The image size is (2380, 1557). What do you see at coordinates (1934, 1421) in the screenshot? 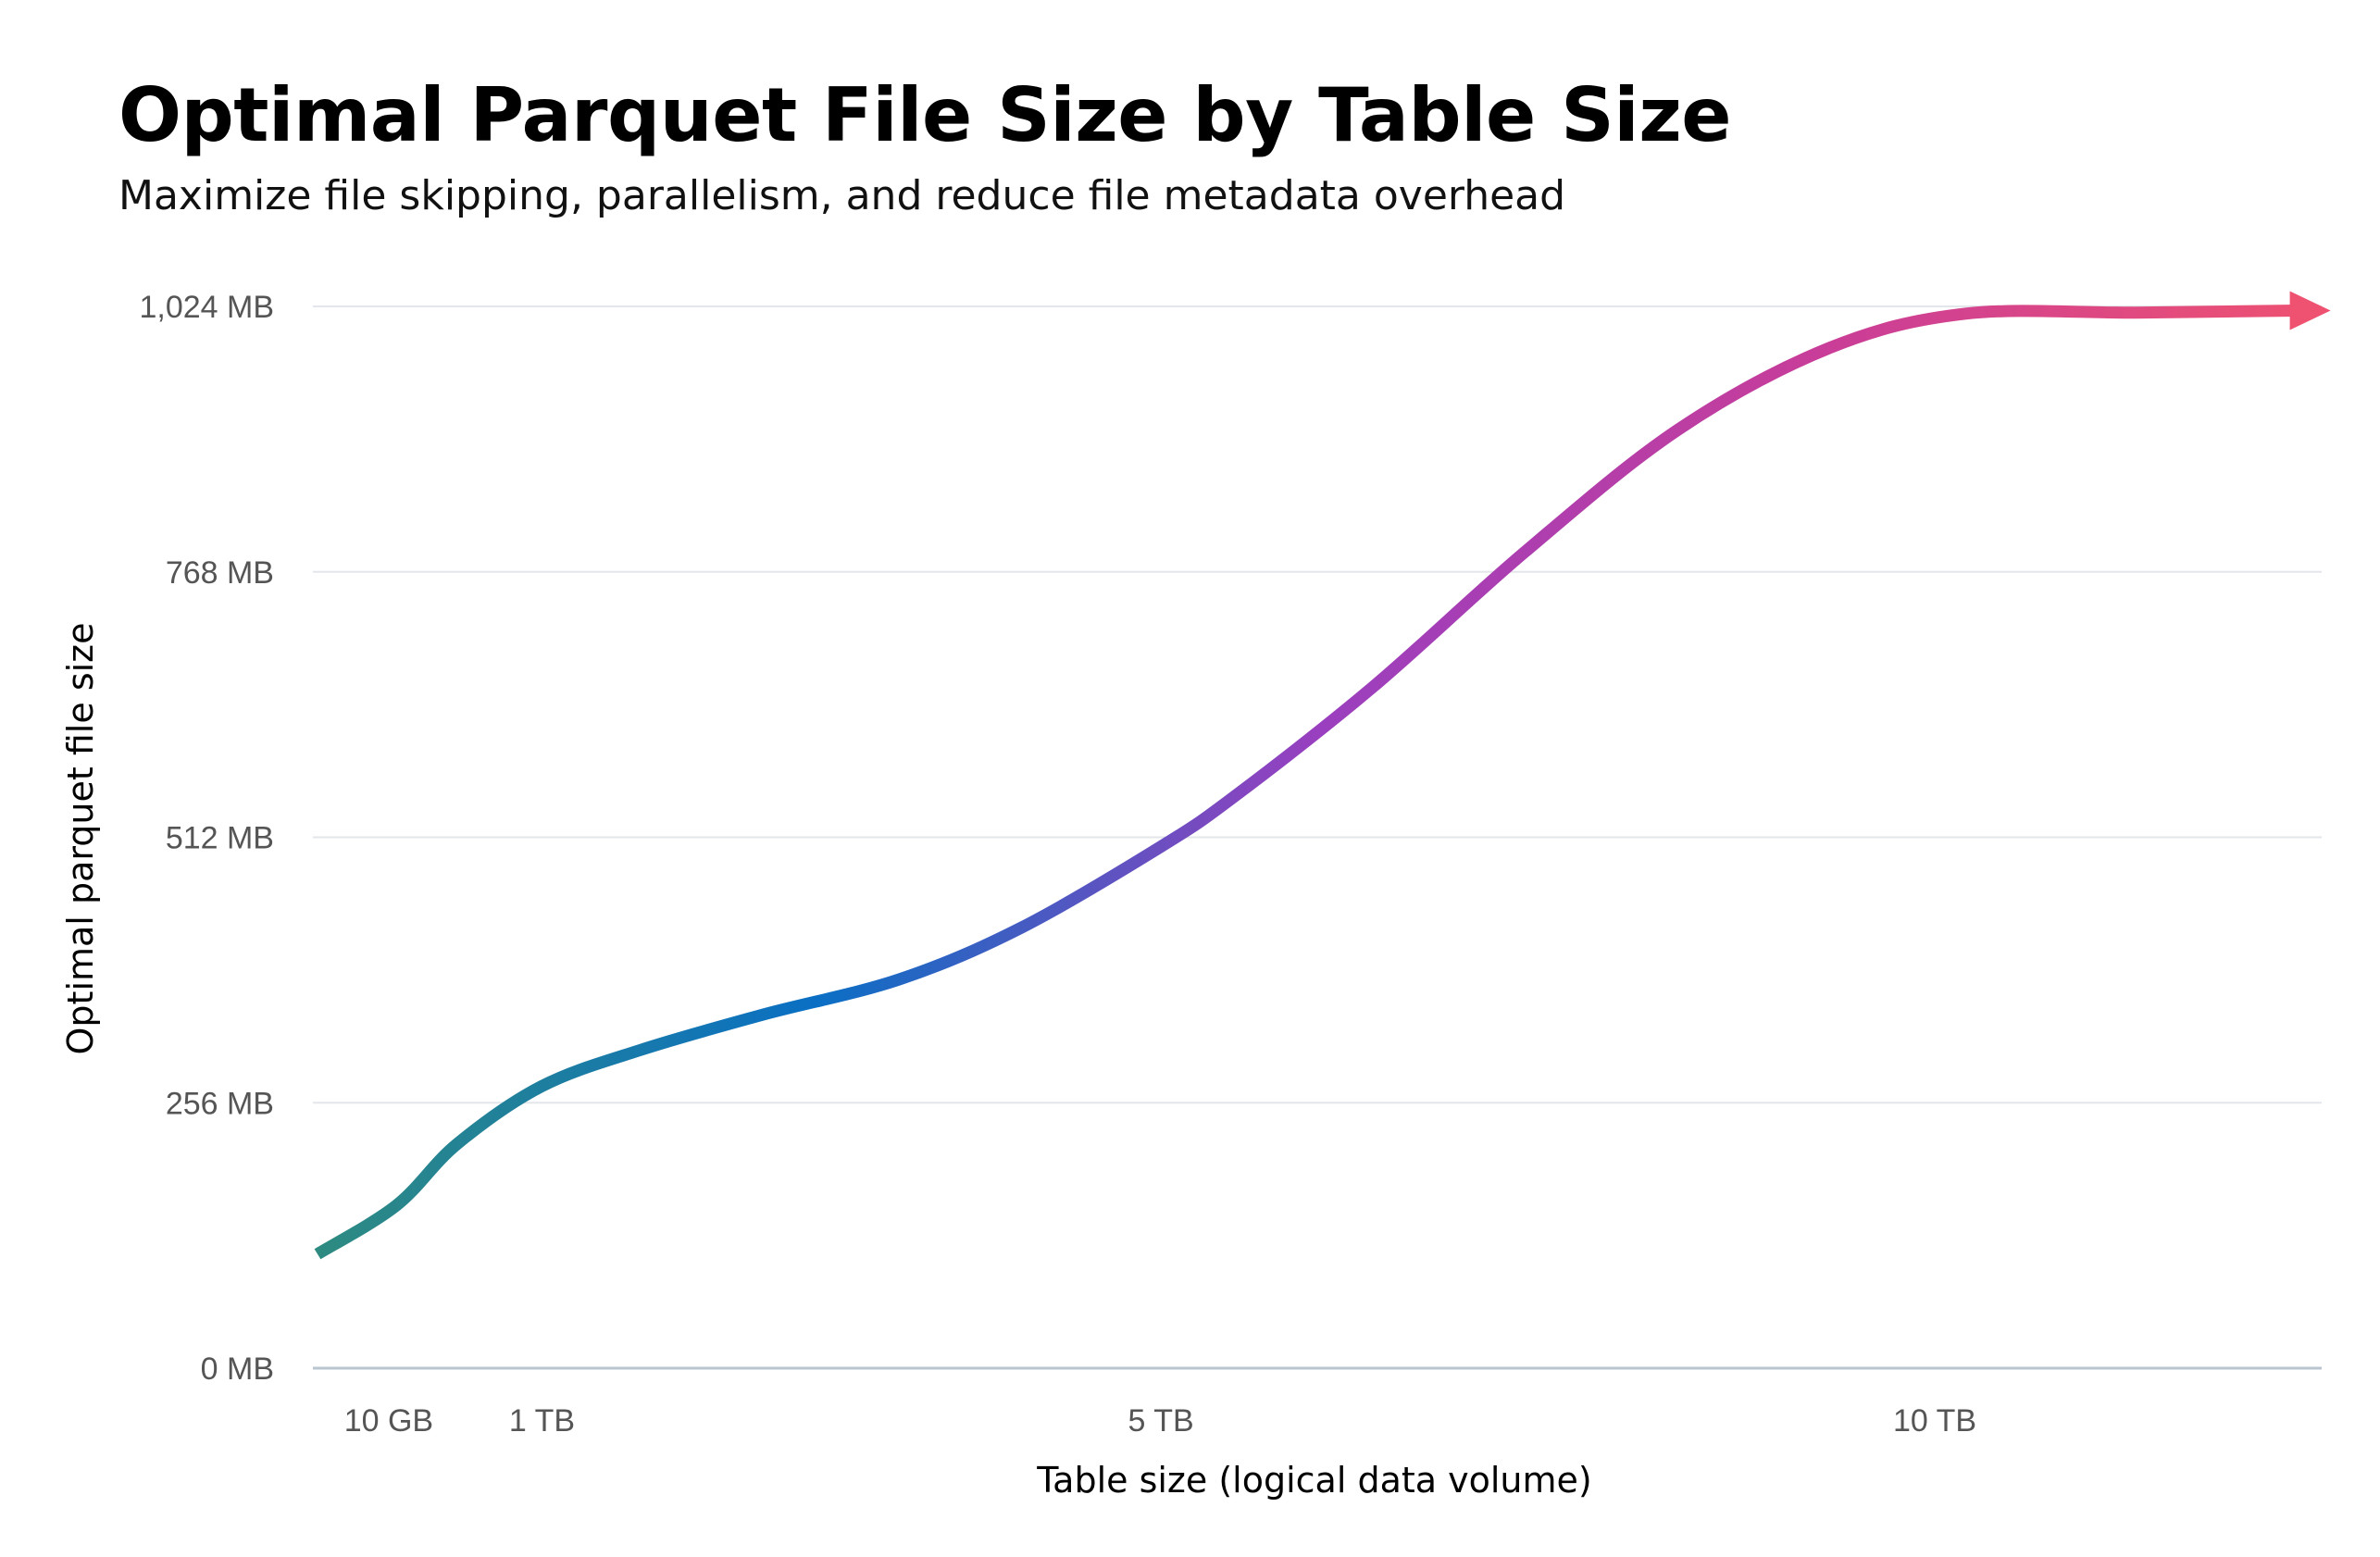
I see `x-tick-label: 10 TB` at bounding box center [1934, 1421].